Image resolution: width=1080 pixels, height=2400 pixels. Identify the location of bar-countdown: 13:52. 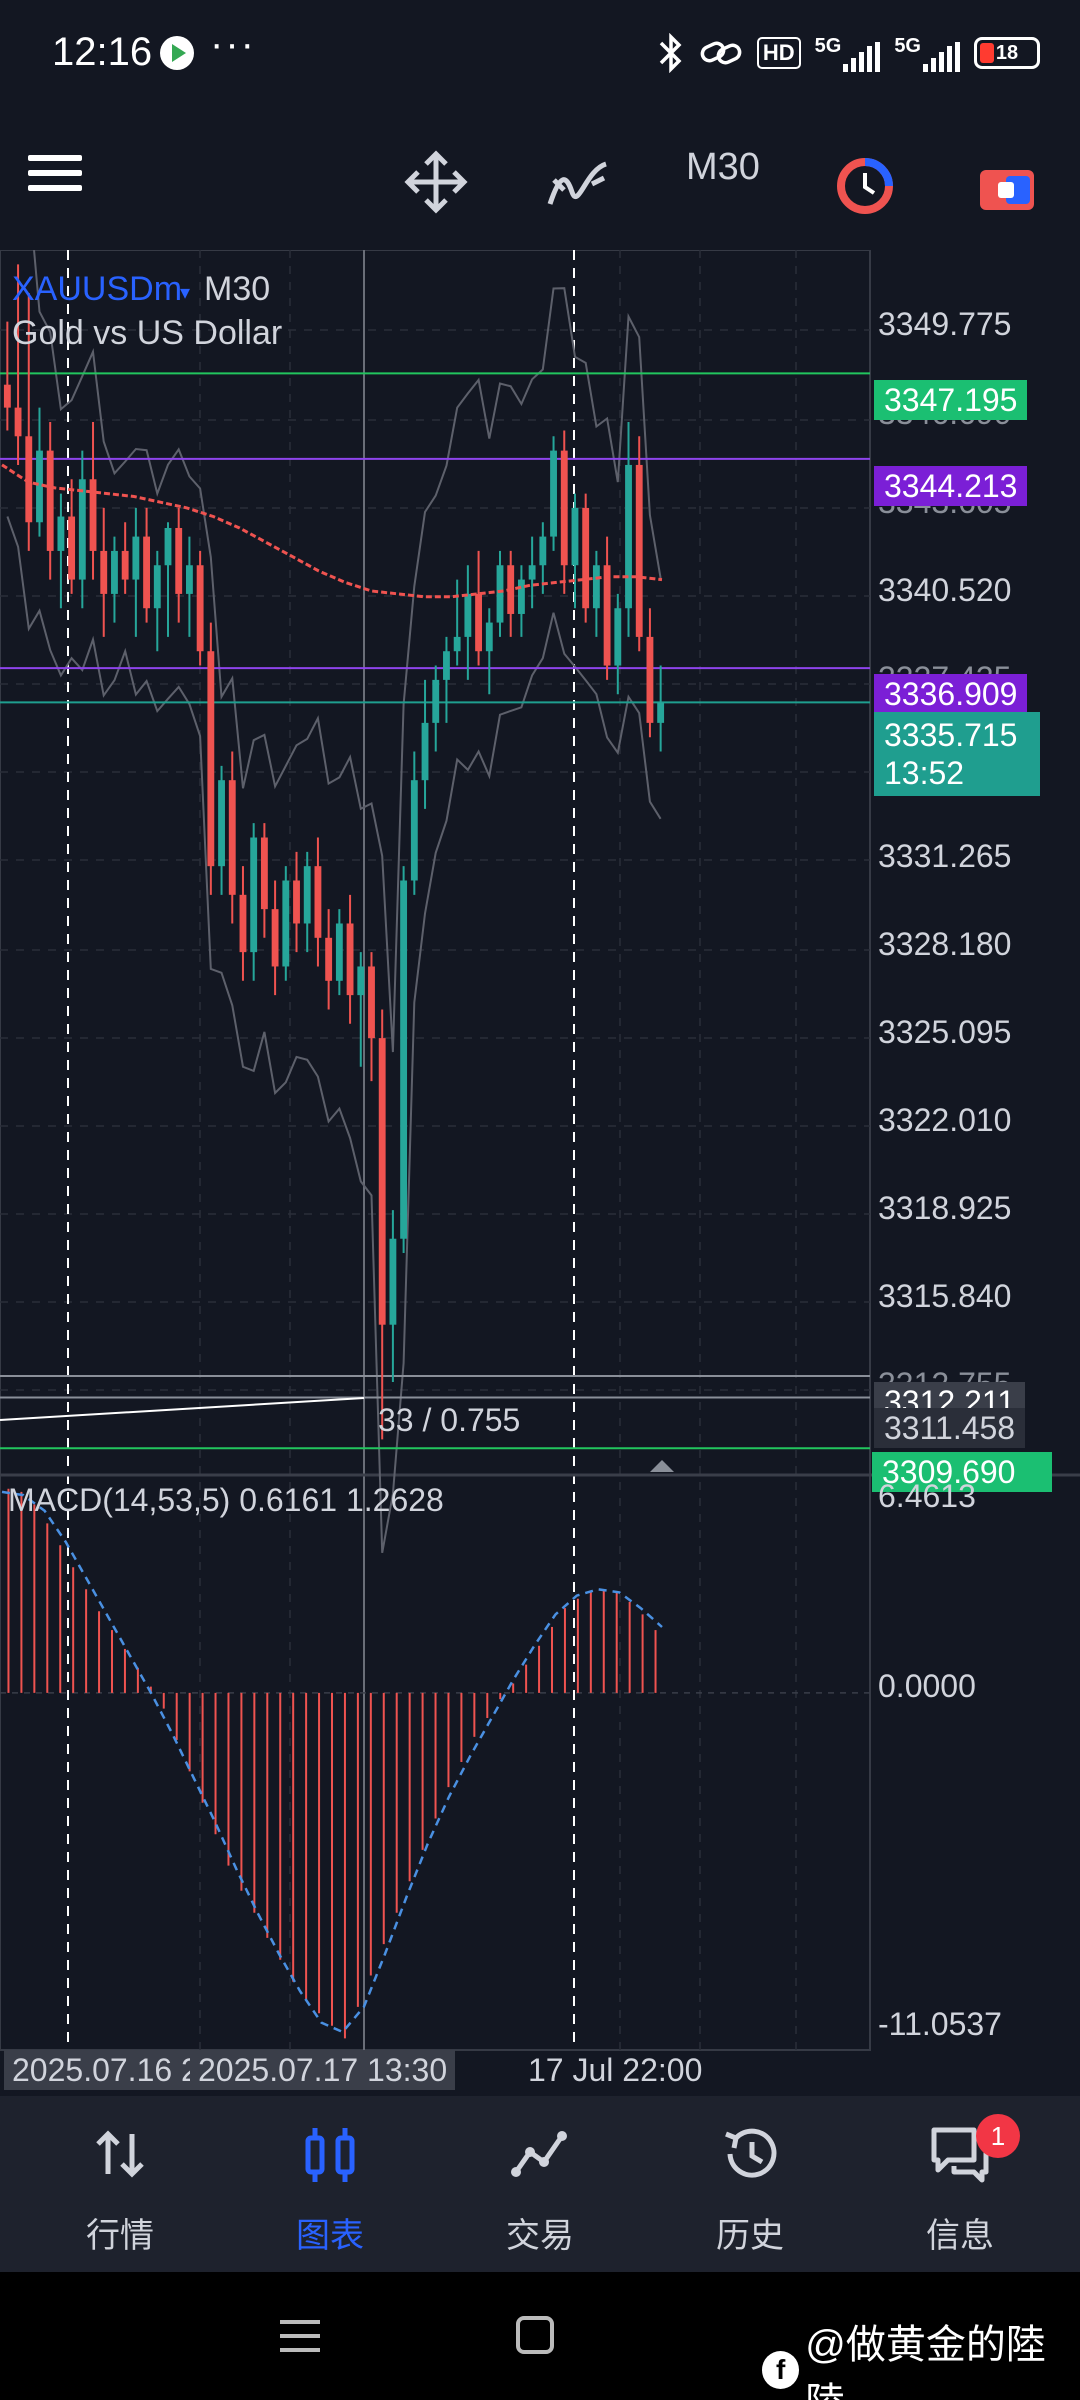
(924, 773).